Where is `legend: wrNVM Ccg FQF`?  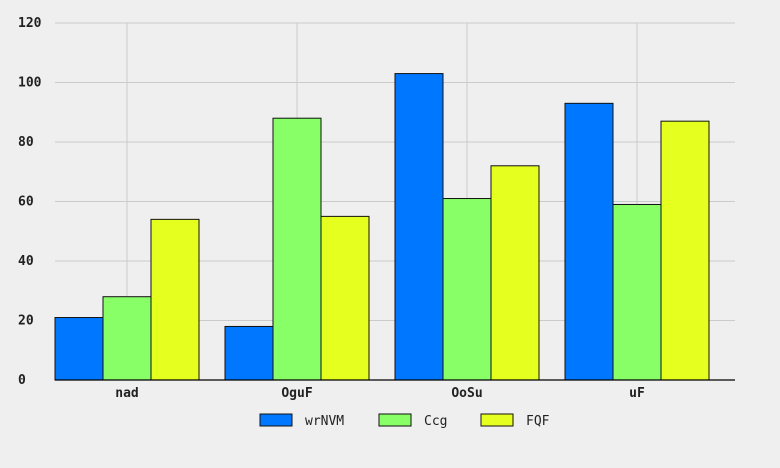 legend: wrNVM Ccg FQF is located at coordinates (404, 421).